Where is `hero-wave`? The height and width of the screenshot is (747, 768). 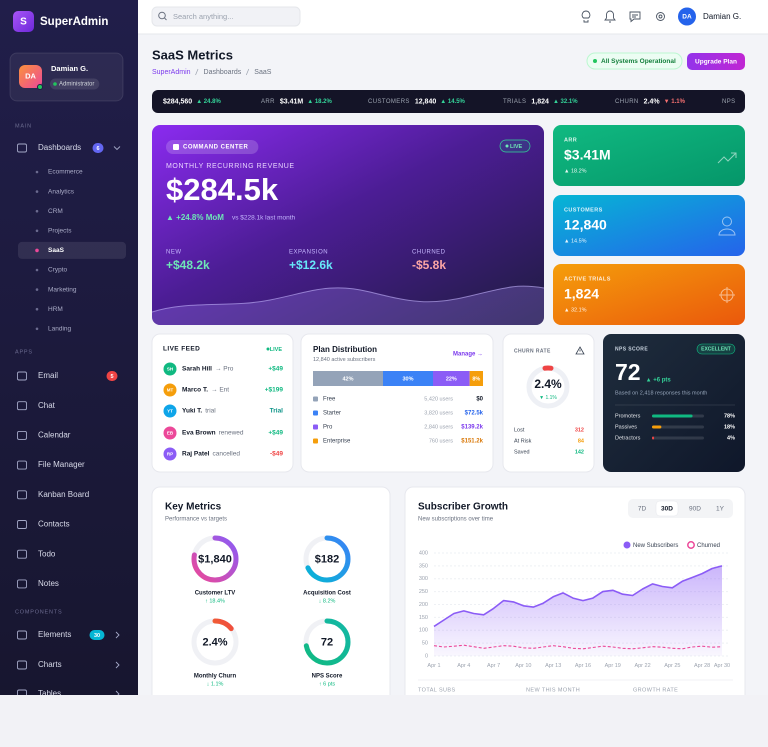
hero-wave is located at coordinates (348, 305).